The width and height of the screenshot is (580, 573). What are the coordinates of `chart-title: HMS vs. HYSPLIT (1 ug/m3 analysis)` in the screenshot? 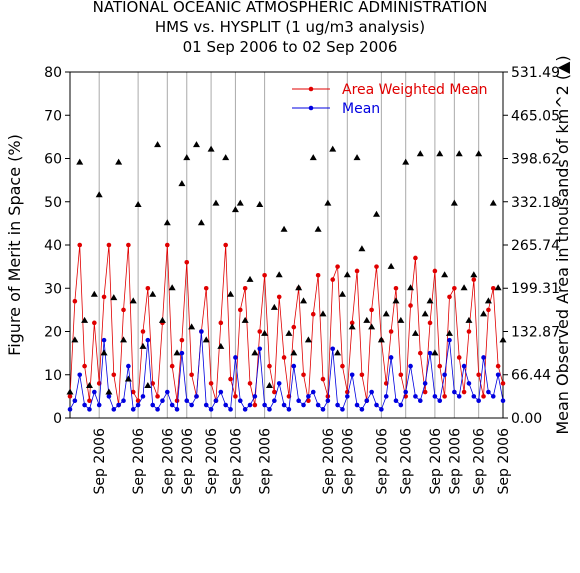 It's located at (290, 27).